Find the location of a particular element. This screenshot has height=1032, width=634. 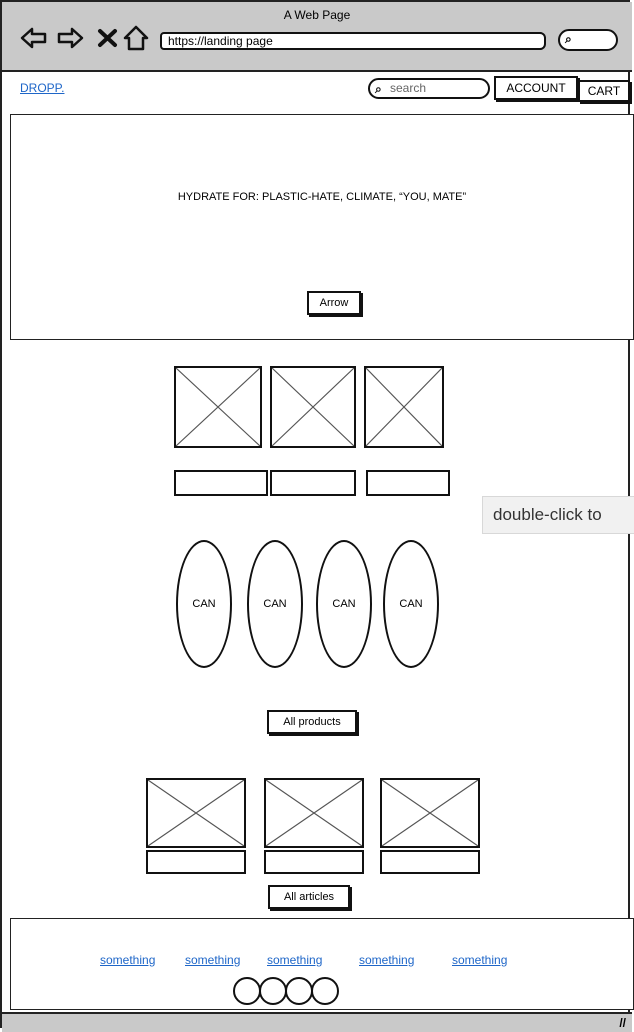

all-articles-button: All articles is located at coordinates (309, 897).